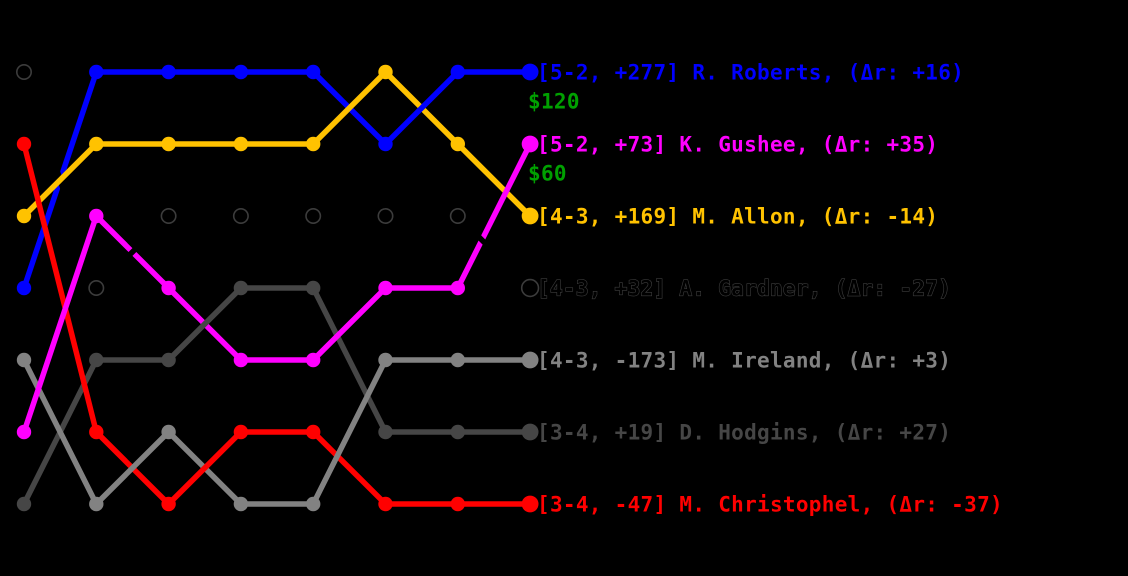 This screenshot has width=1128, height=576. I want to click on series-markers-m-ireland, so click(277, 431).